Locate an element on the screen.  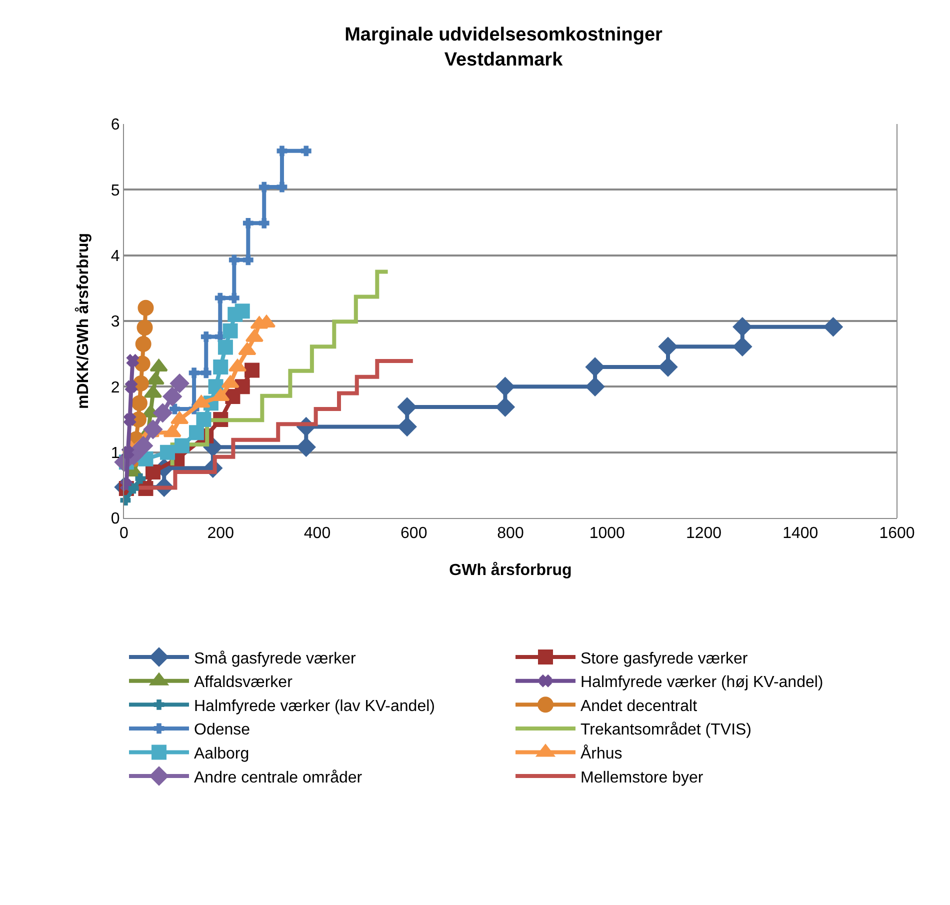
legend-label: Aalborg is located at coordinates (222, 753).